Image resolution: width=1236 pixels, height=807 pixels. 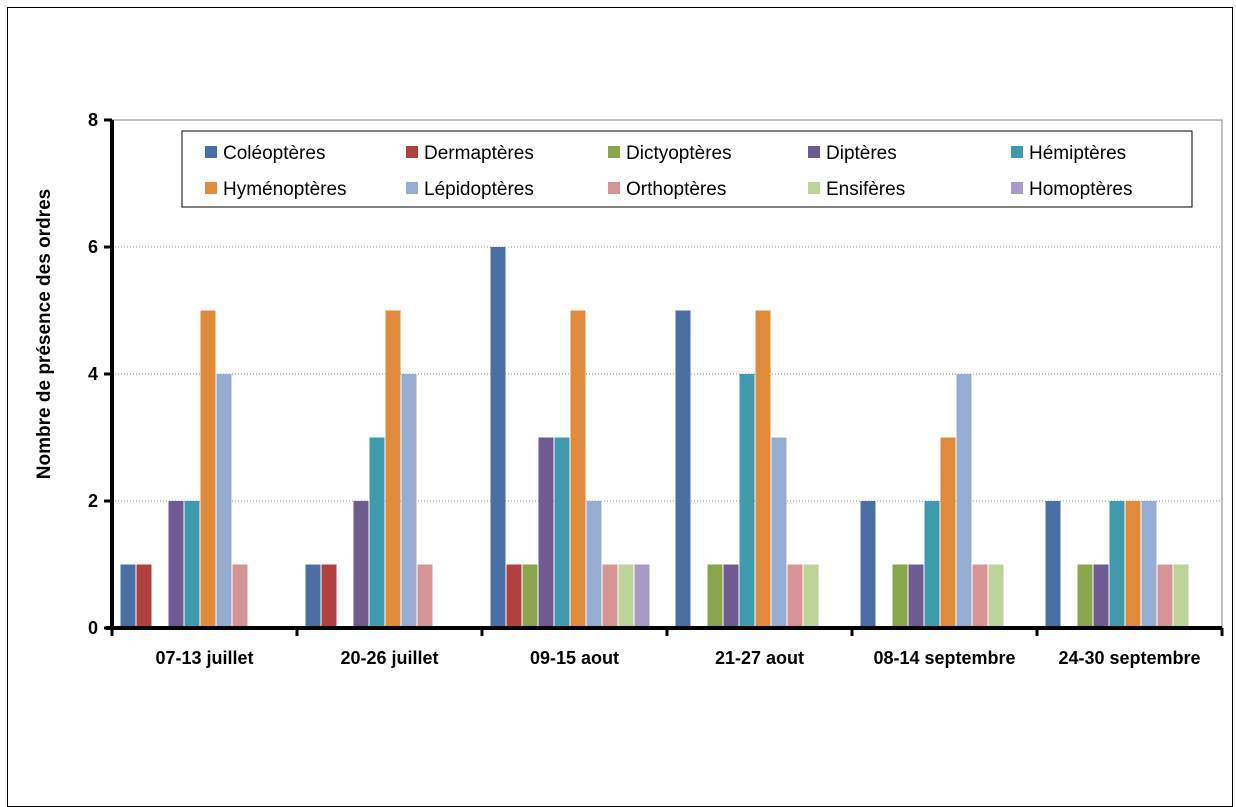 What do you see at coordinates (479, 153) in the screenshot?
I see `legend-label: Dermaptères` at bounding box center [479, 153].